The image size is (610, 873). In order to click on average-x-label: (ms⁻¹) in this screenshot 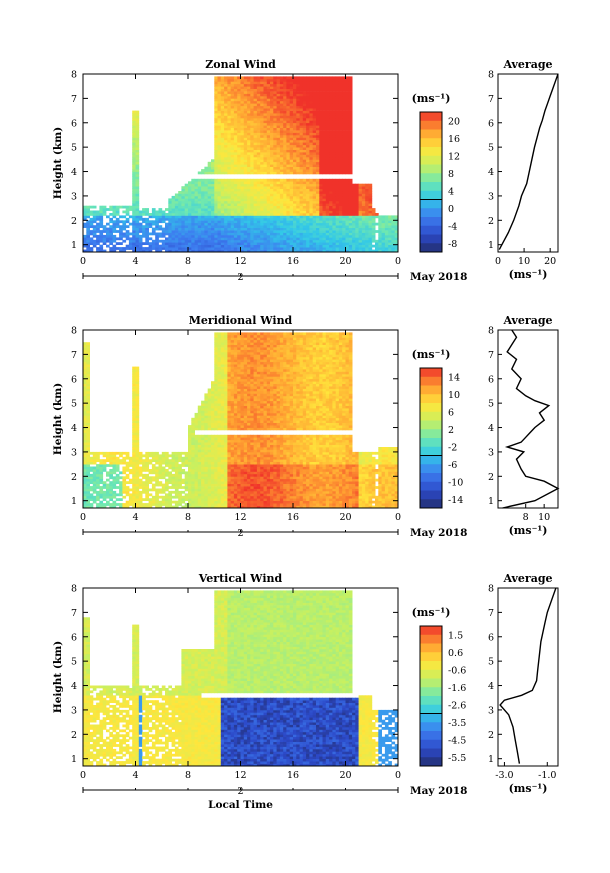, I will do `click(528, 530)`.